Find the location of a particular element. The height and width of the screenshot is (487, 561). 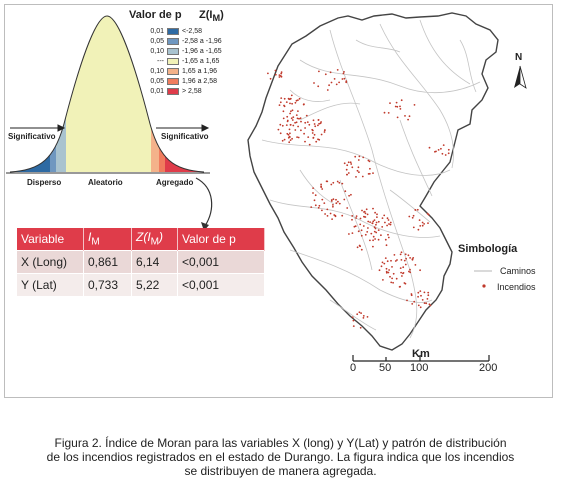

col-variable: Variable is located at coordinates (50, 239).